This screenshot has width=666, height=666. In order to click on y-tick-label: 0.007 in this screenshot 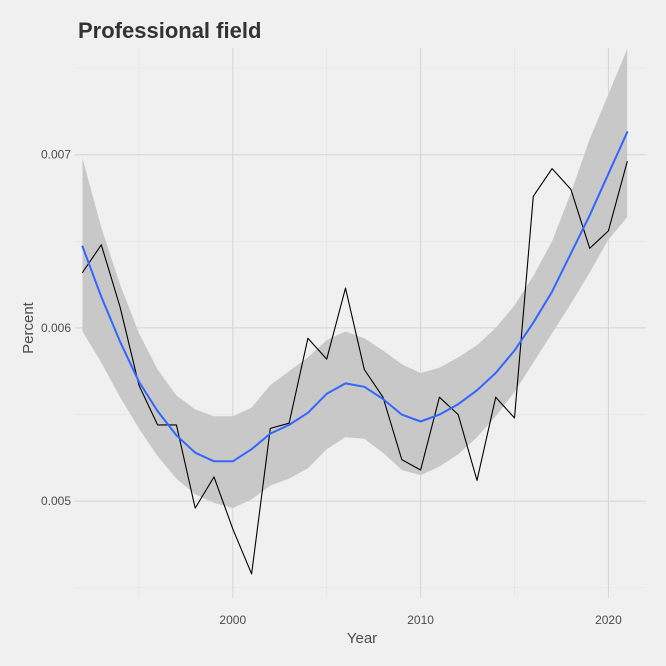, I will do `click(56, 155)`.